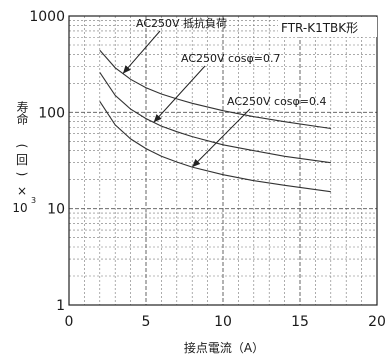  What do you see at coordinates (47, 161) in the screenshot?
I see `y-tick-labels: 1 10 100 1000` at bounding box center [47, 161].